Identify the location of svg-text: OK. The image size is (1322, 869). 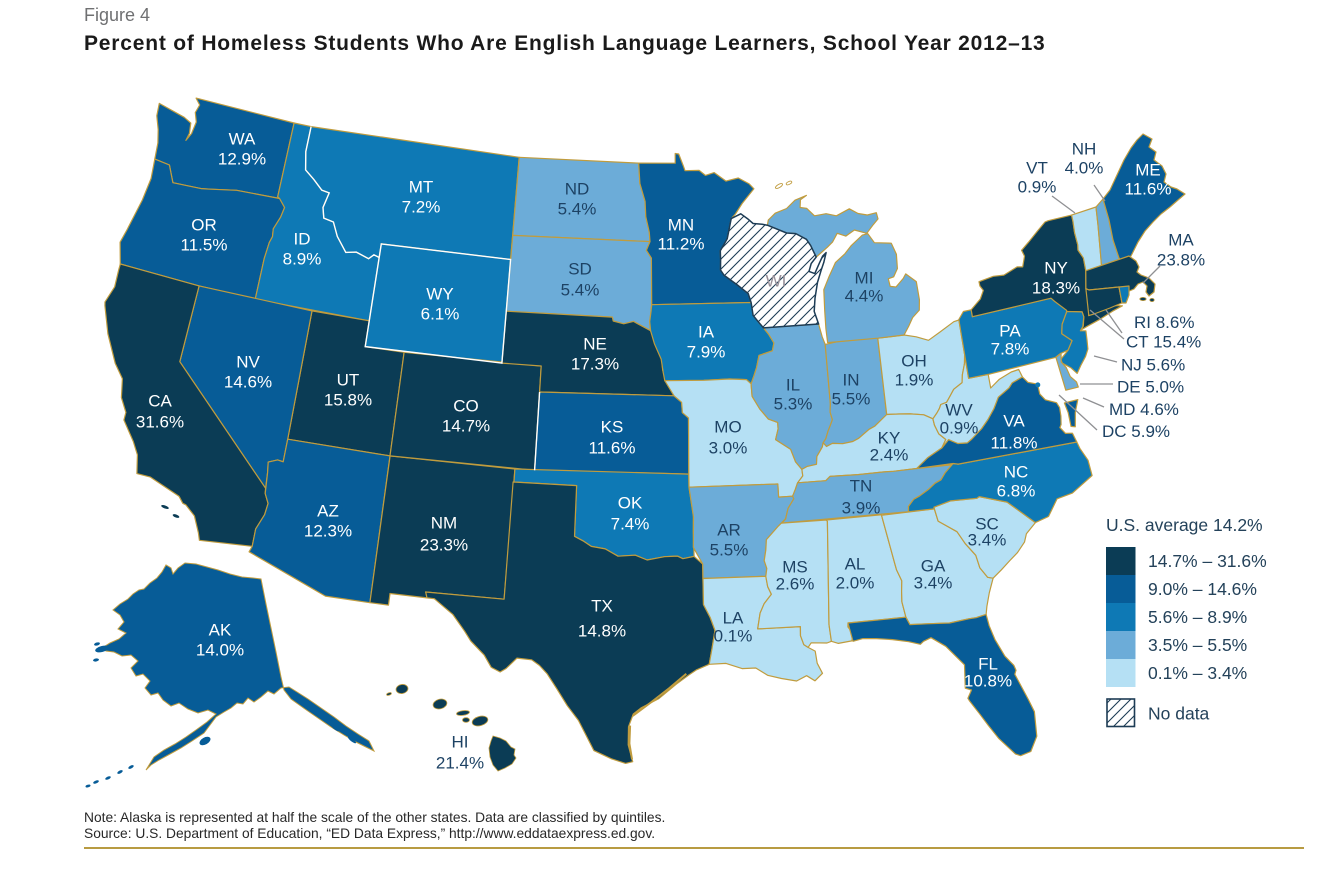
(630, 503).